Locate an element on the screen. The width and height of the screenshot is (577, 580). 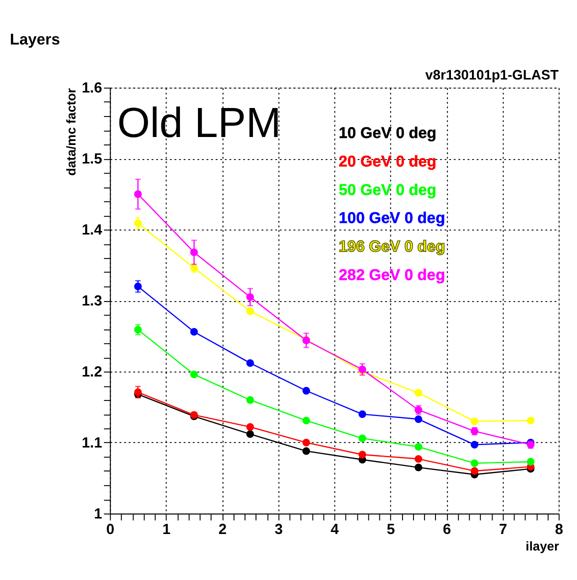
x-axis-title: ilayer is located at coordinates (543, 546).